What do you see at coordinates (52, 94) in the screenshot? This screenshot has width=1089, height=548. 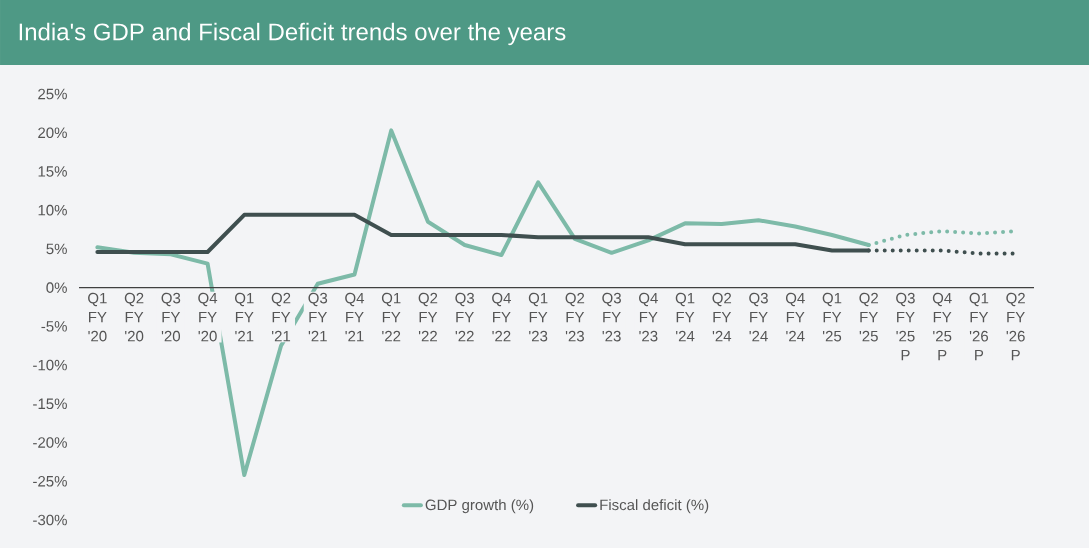 I see `y-tick-label: 25%` at bounding box center [52, 94].